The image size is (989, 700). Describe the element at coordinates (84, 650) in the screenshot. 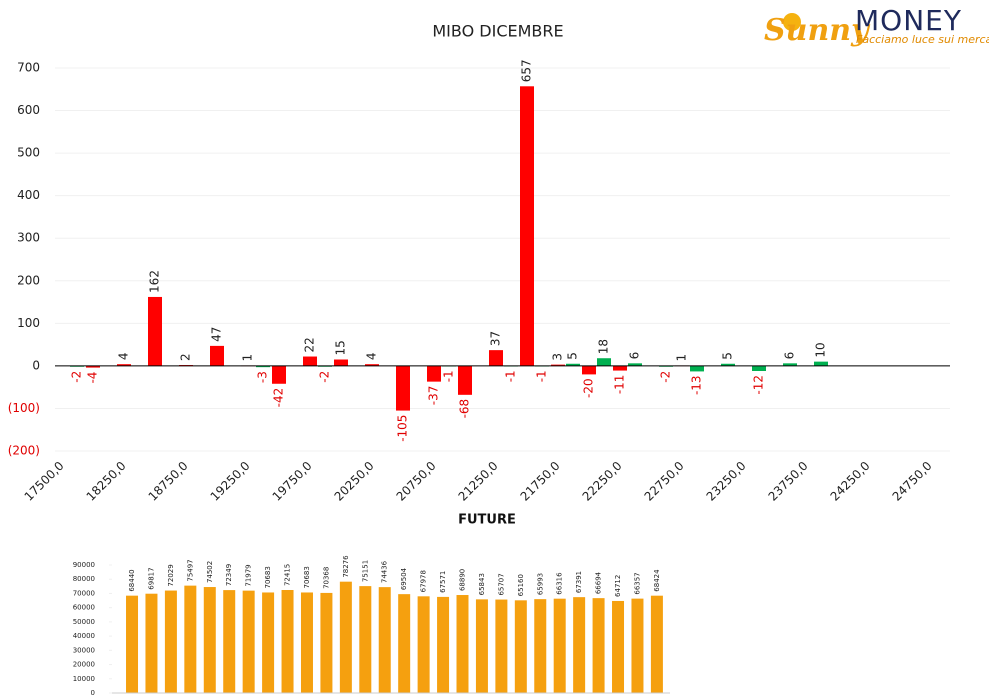

I see `y-tick-label: 30000` at that location.